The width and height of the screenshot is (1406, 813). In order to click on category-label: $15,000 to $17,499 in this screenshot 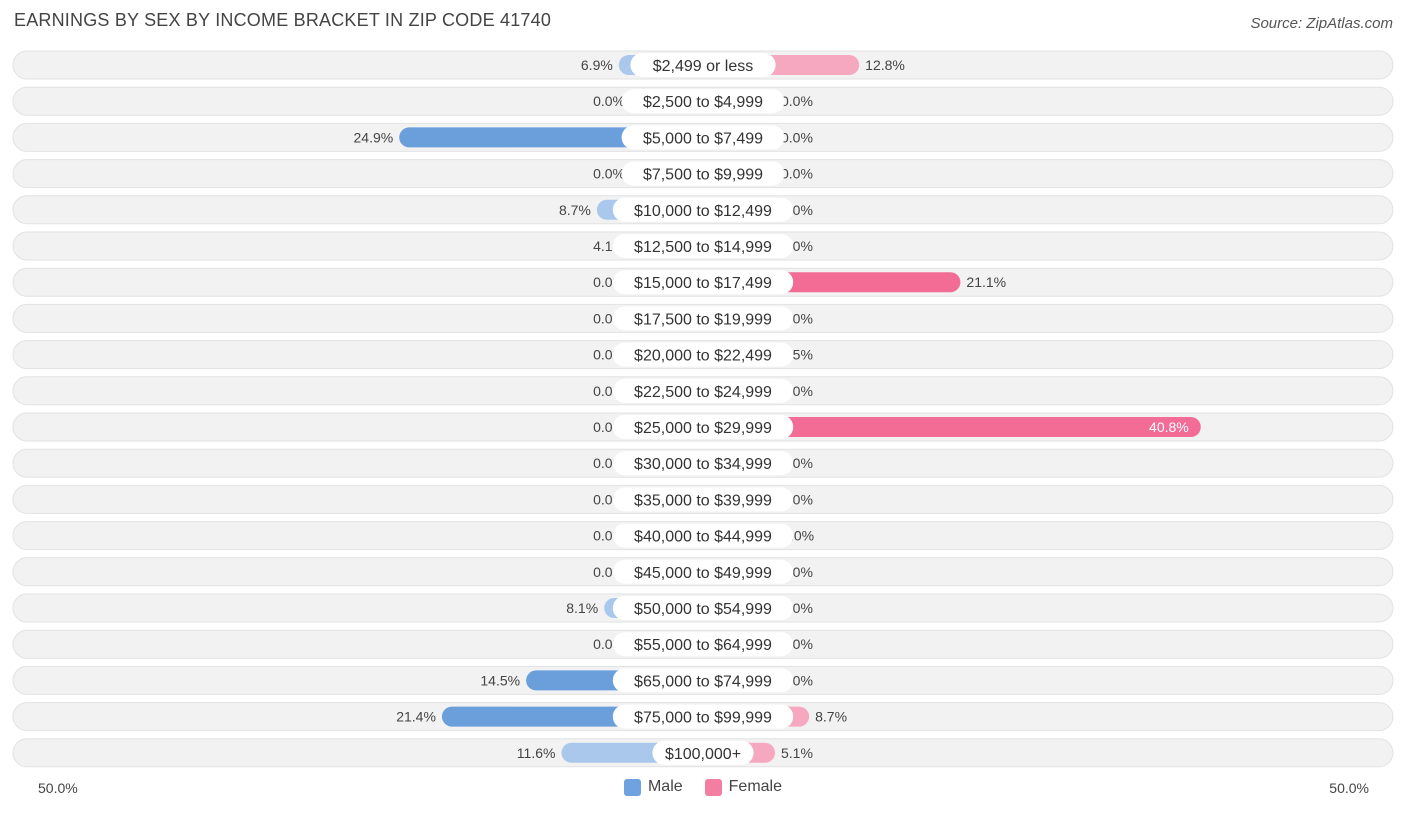, I will do `click(703, 283)`.